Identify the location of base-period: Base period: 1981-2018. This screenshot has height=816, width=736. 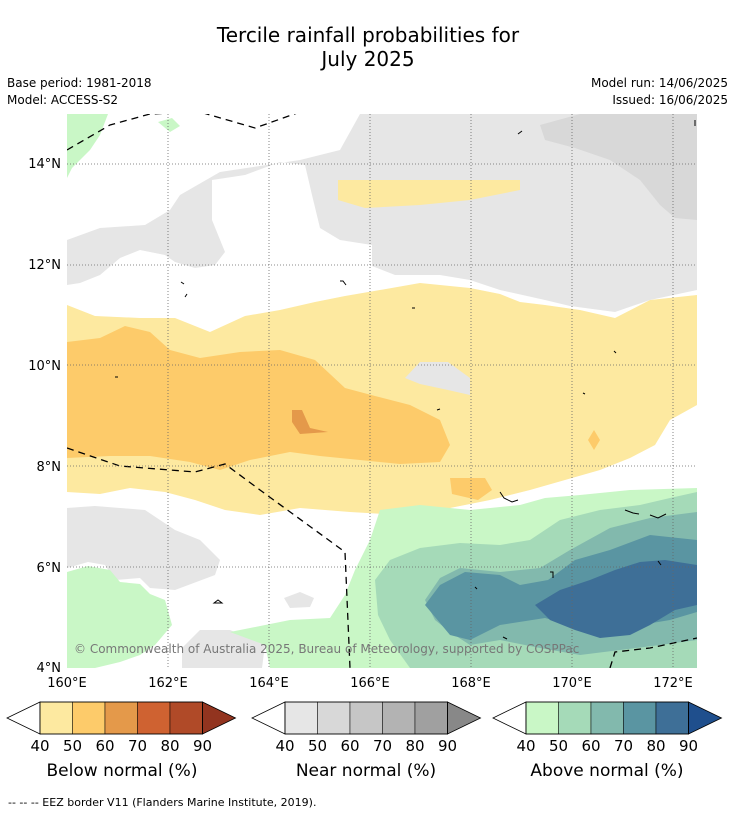
(79, 83).